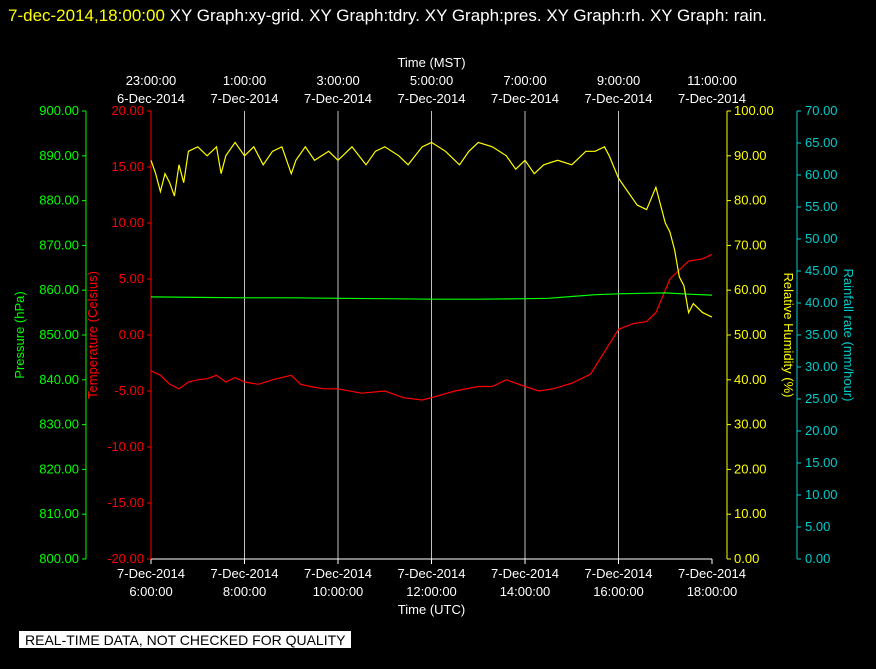 The image size is (876, 669). I want to click on humidity-tick-label: 50.00, so click(750, 334).